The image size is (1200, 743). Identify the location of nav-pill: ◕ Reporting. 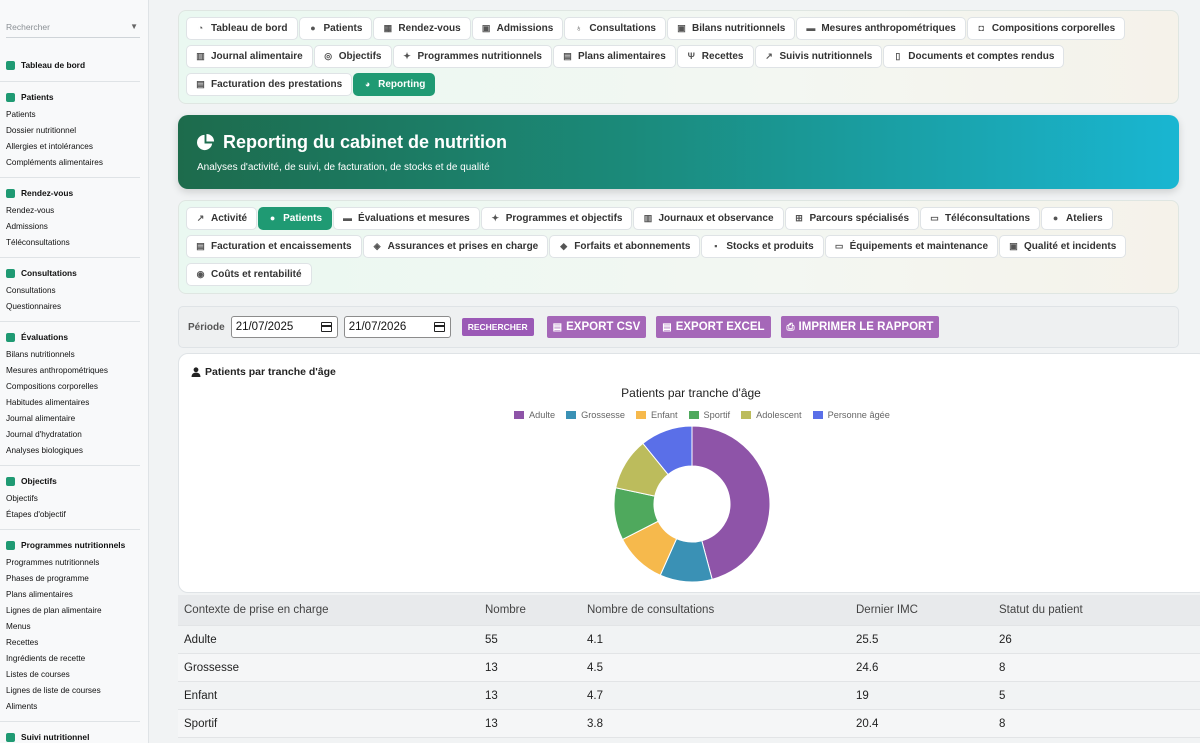
(394, 84).